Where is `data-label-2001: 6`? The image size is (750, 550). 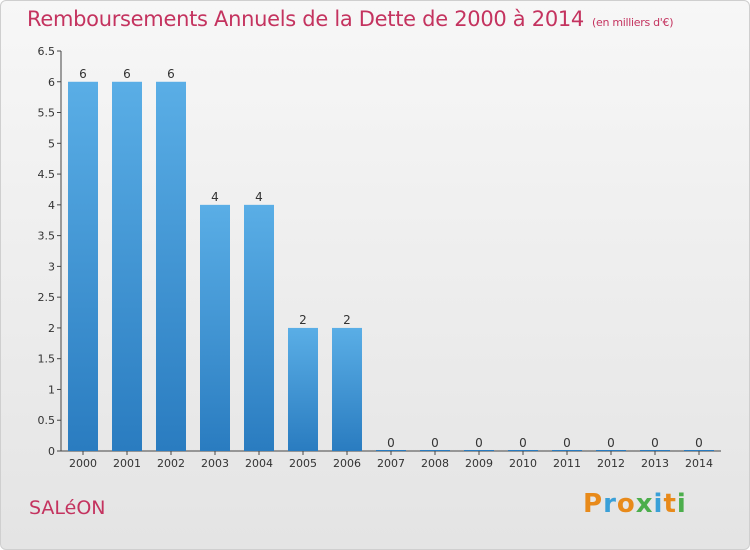 data-label-2001: 6 is located at coordinates (127, 74).